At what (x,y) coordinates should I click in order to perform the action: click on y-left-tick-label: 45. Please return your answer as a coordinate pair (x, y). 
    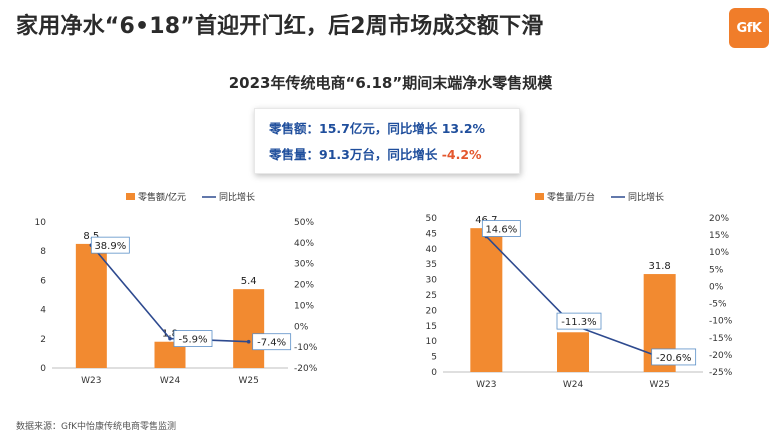
    Looking at the image, I should click on (431, 234).